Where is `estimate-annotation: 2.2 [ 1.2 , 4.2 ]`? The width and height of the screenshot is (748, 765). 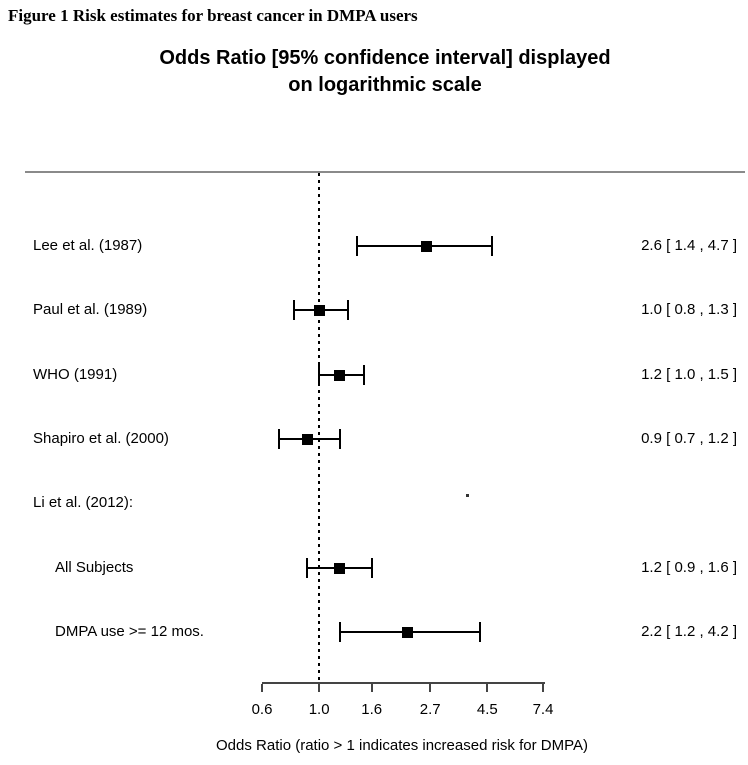
estimate-annotation: 2.2 [ 1.2 , 4.2 ] is located at coordinates (689, 631).